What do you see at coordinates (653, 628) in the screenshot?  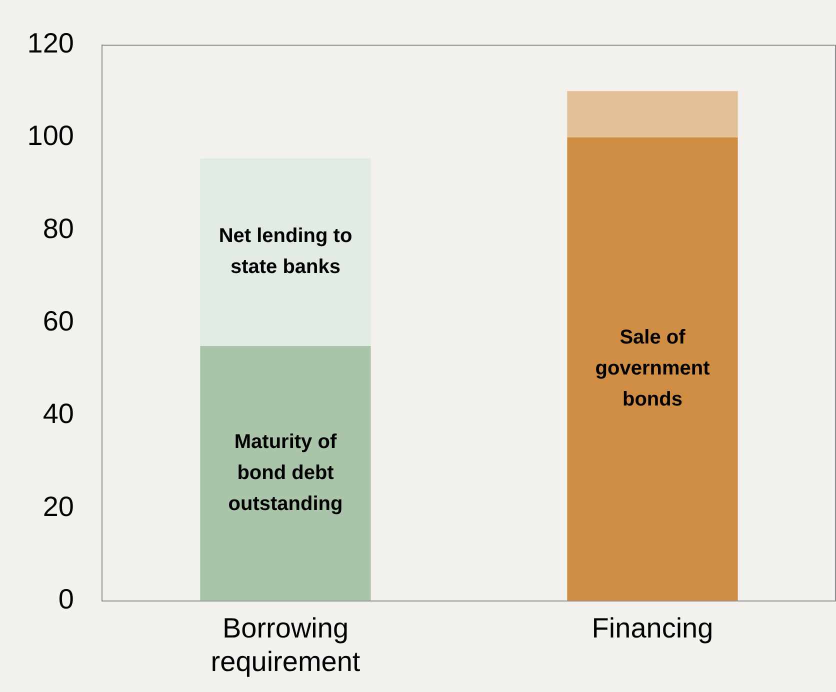 I see `x-tick-label: Financing` at bounding box center [653, 628].